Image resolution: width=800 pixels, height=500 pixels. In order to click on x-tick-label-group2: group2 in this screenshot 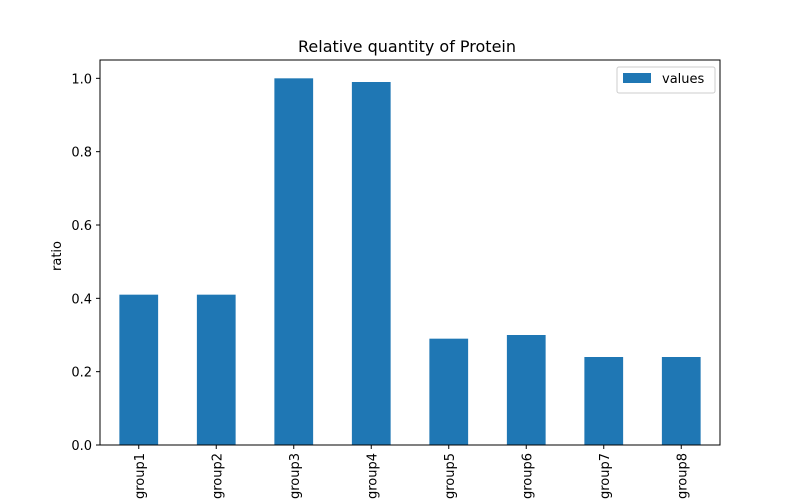, I will do `click(217, 476)`.